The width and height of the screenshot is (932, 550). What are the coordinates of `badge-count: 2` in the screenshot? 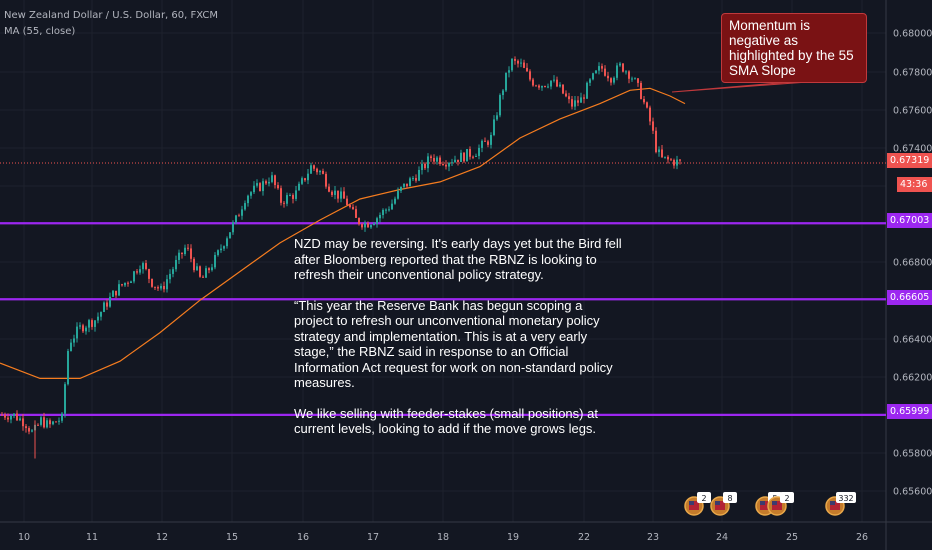 It's located at (703, 498).